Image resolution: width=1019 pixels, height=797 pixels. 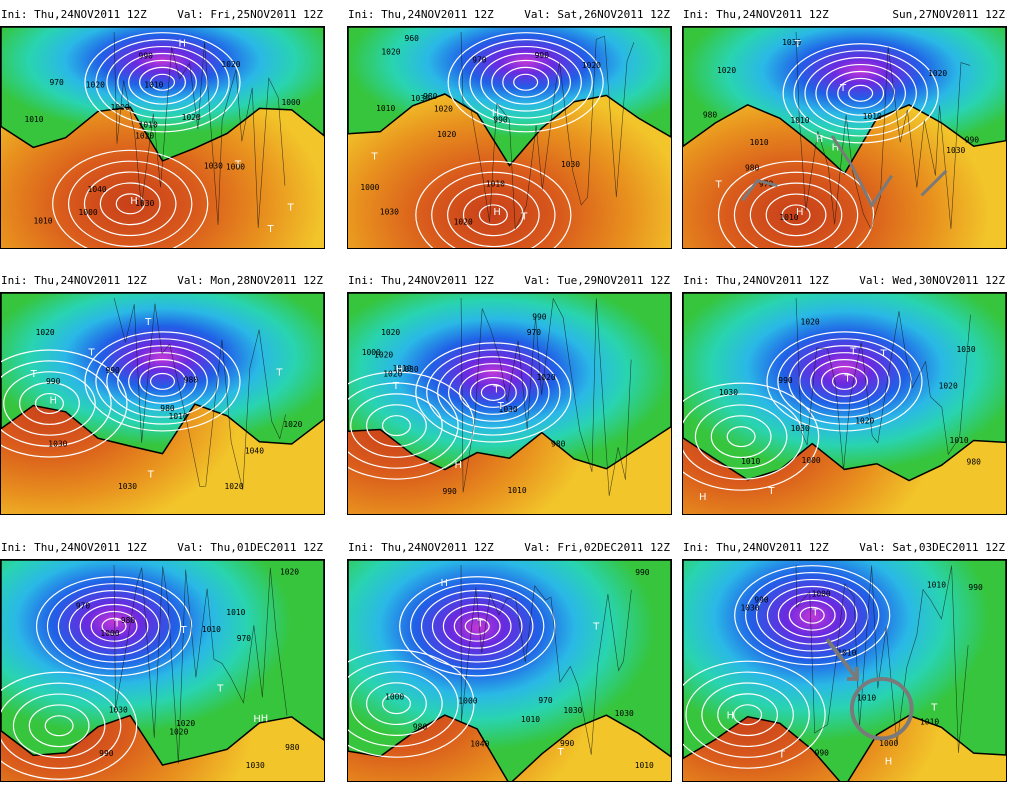 I want to click on valid-time-label: Val: Fri,02DEC2011 12Z, so click(x=597, y=547).